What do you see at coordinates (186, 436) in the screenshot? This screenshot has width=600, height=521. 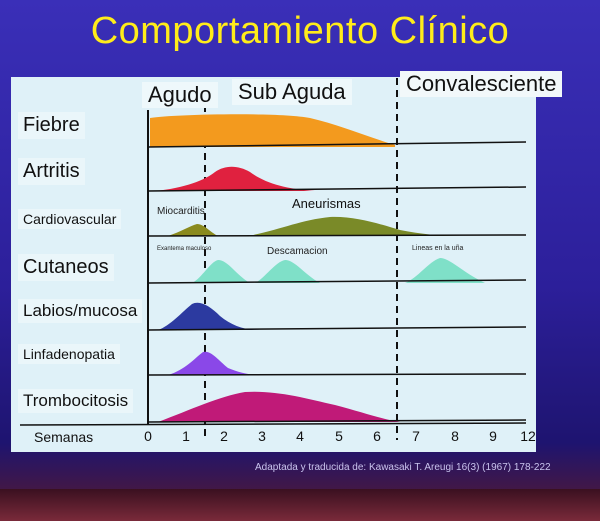 I see `axis-tick-label: 1` at bounding box center [186, 436].